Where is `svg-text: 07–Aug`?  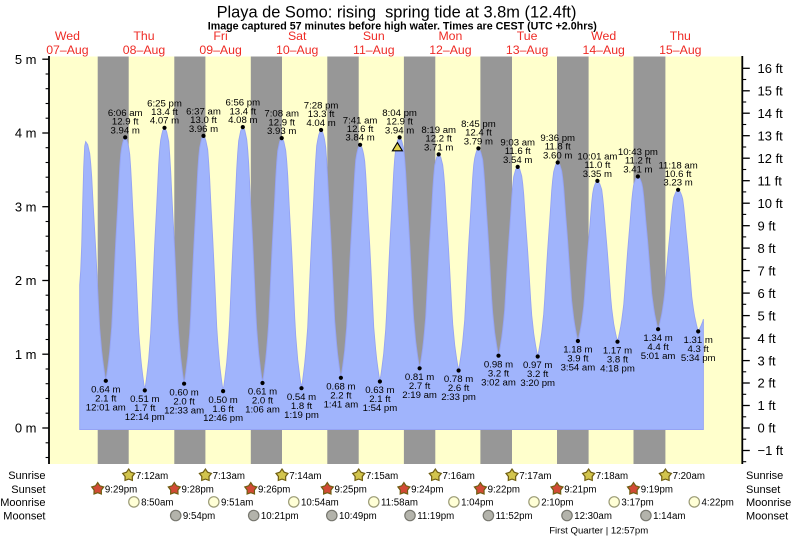
svg-text: 07–Aug is located at coordinates (67, 50).